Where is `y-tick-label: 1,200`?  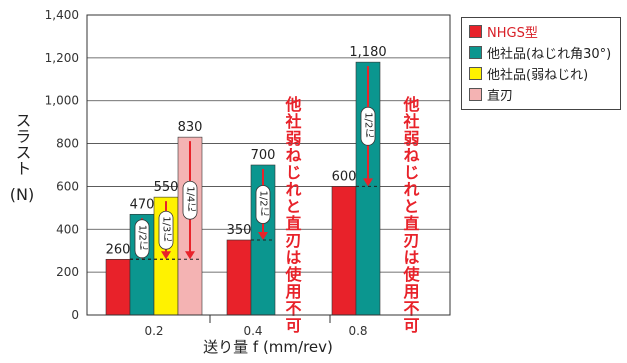 y-tick-label: 1,200 is located at coordinates (62, 58).